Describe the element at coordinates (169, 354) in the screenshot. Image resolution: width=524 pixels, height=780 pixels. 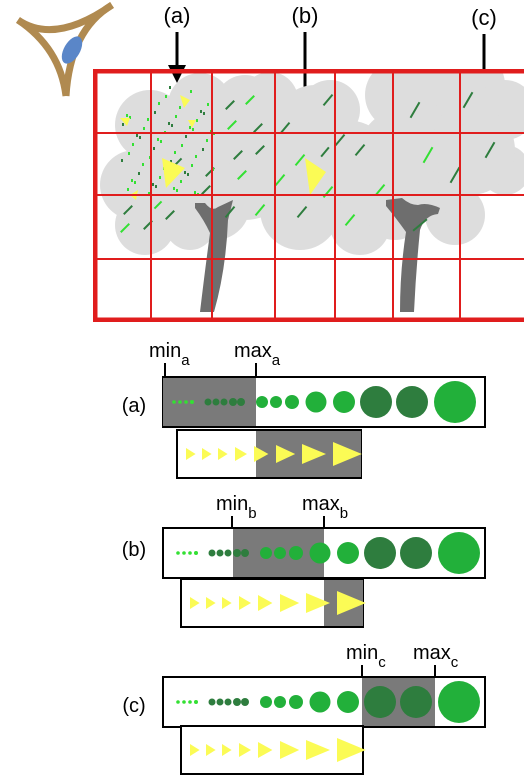
I see `min-label: mina` at that location.